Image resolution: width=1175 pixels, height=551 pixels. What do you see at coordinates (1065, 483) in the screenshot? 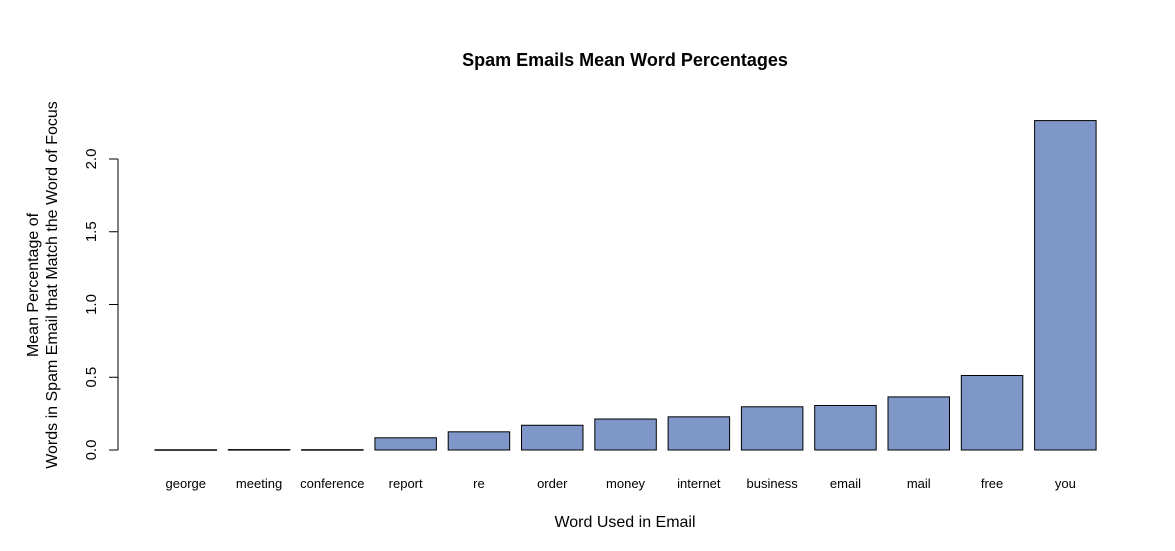
I see `x-tick-label-you: you` at bounding box center [1065, 483].